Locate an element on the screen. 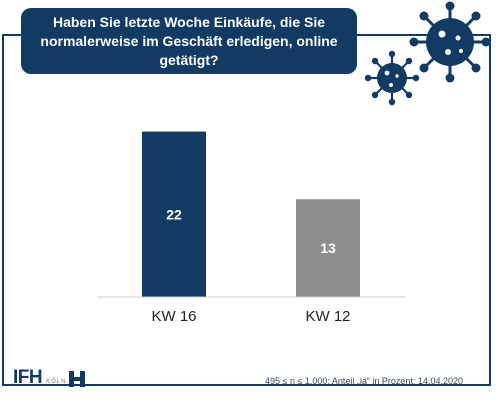 This screenshot has width=499, height=400. virus-icon-small is located at coordinates (392, 78).